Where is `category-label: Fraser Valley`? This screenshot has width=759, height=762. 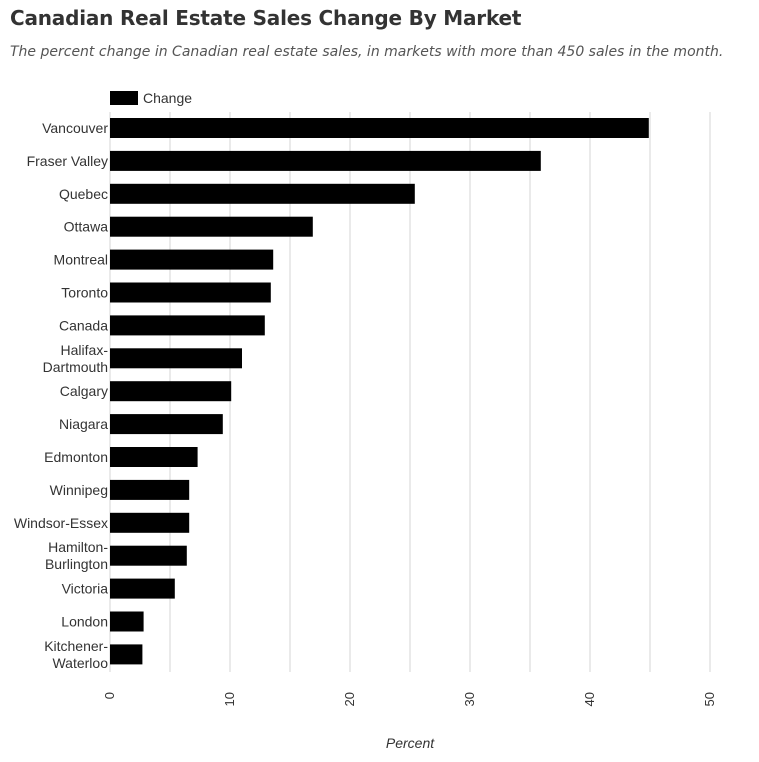
category-label: Fraser Valley is located at coordinates (67, 161).